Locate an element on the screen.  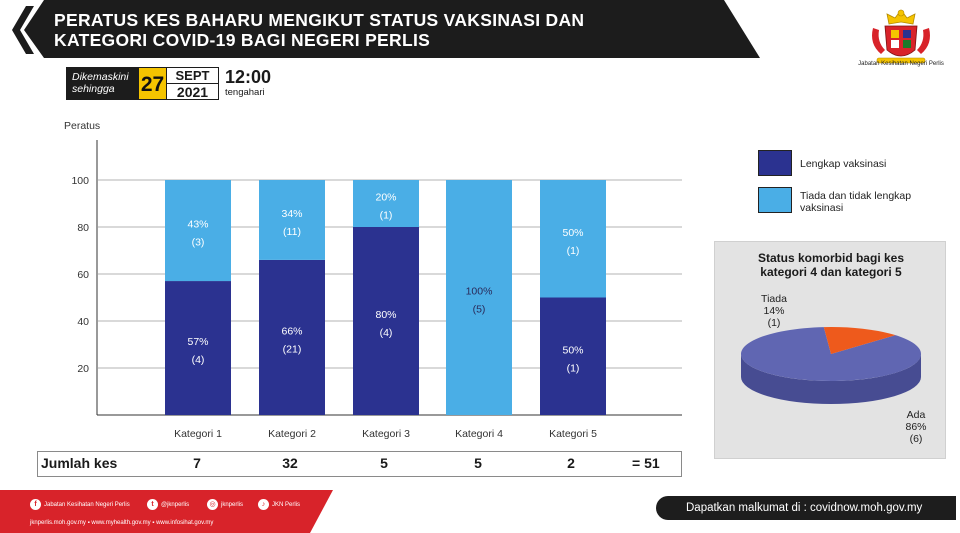
pie-label-ada: Ada 86% (6) is located at coordinates (916, 427).